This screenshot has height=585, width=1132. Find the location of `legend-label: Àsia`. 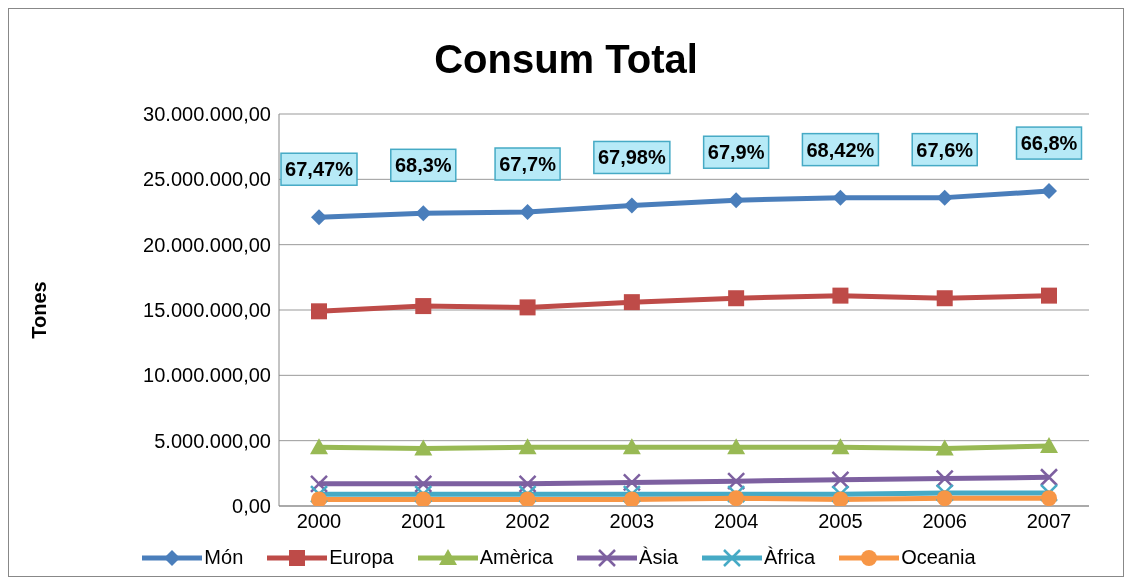

legend-label: Àsia is located at coordinates (658, 557).